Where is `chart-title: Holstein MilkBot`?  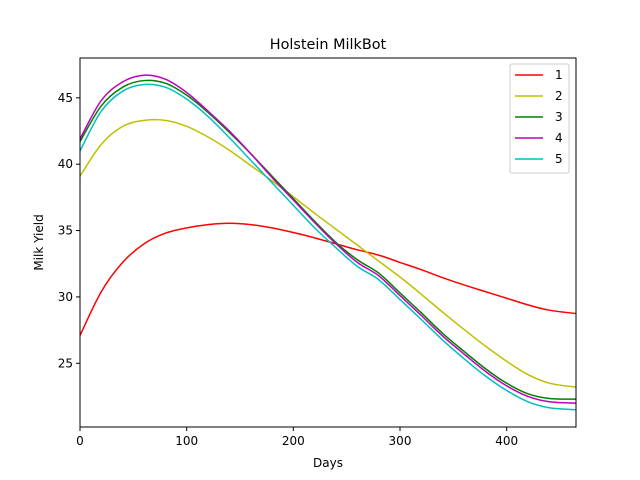 chart-title: Holstein MilkBot is located at coordinates (328, 45).